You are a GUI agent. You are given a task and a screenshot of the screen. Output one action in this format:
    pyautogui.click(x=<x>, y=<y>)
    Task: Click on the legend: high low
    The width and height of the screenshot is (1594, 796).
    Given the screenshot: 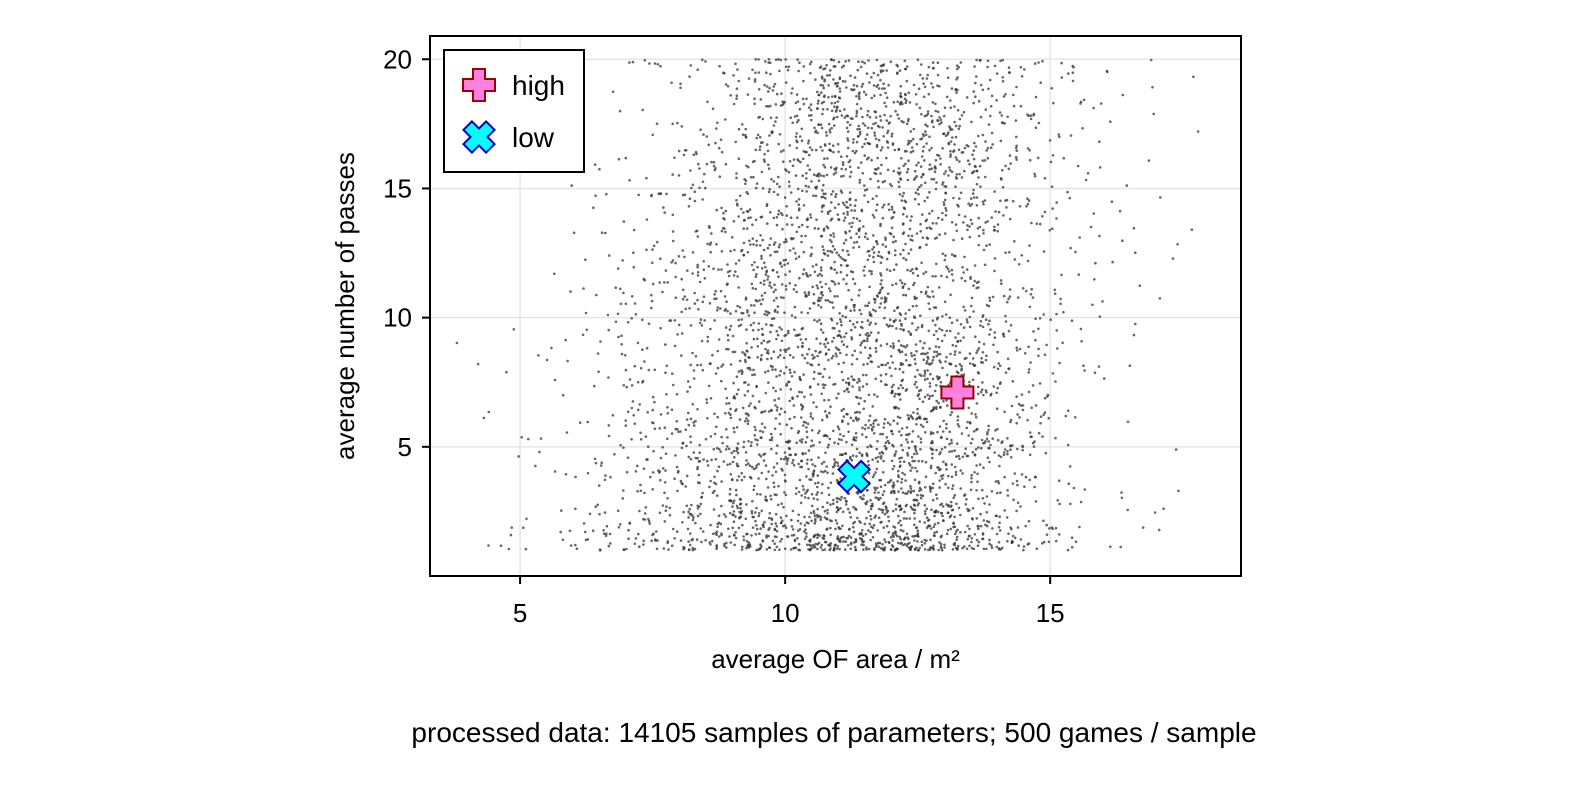 What is the action you would take?
    pyautogui.click(x=514, y=111)
    